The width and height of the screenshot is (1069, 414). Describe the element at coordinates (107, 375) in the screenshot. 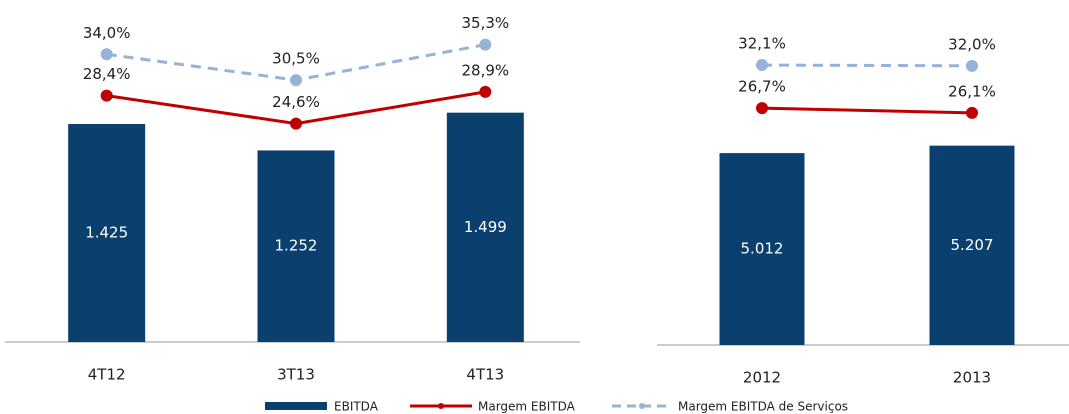

I see `x-tick-label: 4T12` at that location.